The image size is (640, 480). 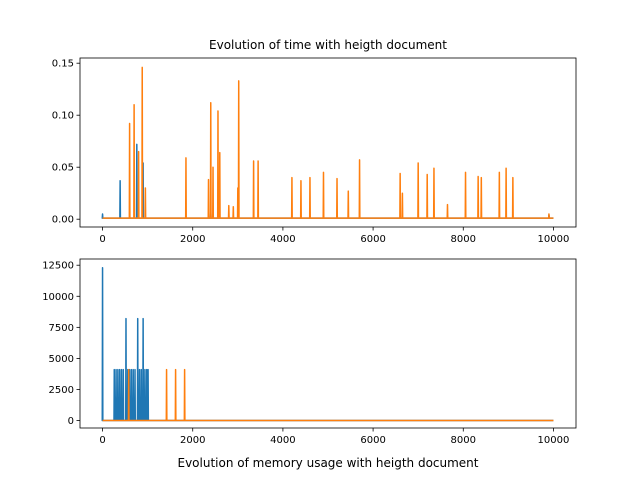 I want to click on memory-x-tick-label: 0, so click(x=102, y=440).